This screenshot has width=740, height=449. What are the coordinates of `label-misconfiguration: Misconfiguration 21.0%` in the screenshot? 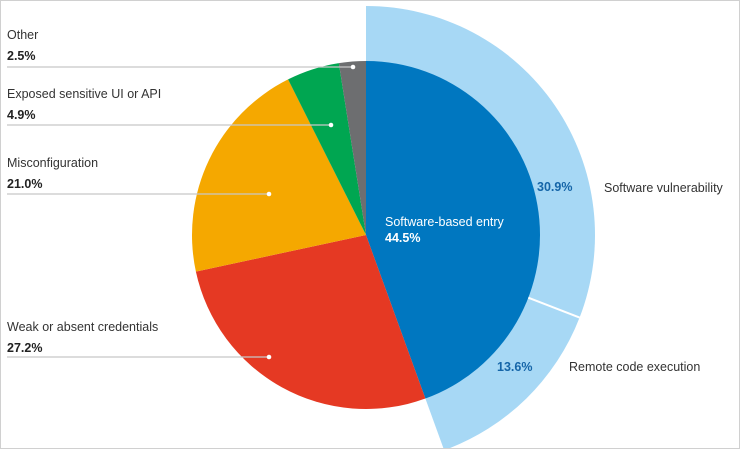 It's located at (53, 173).